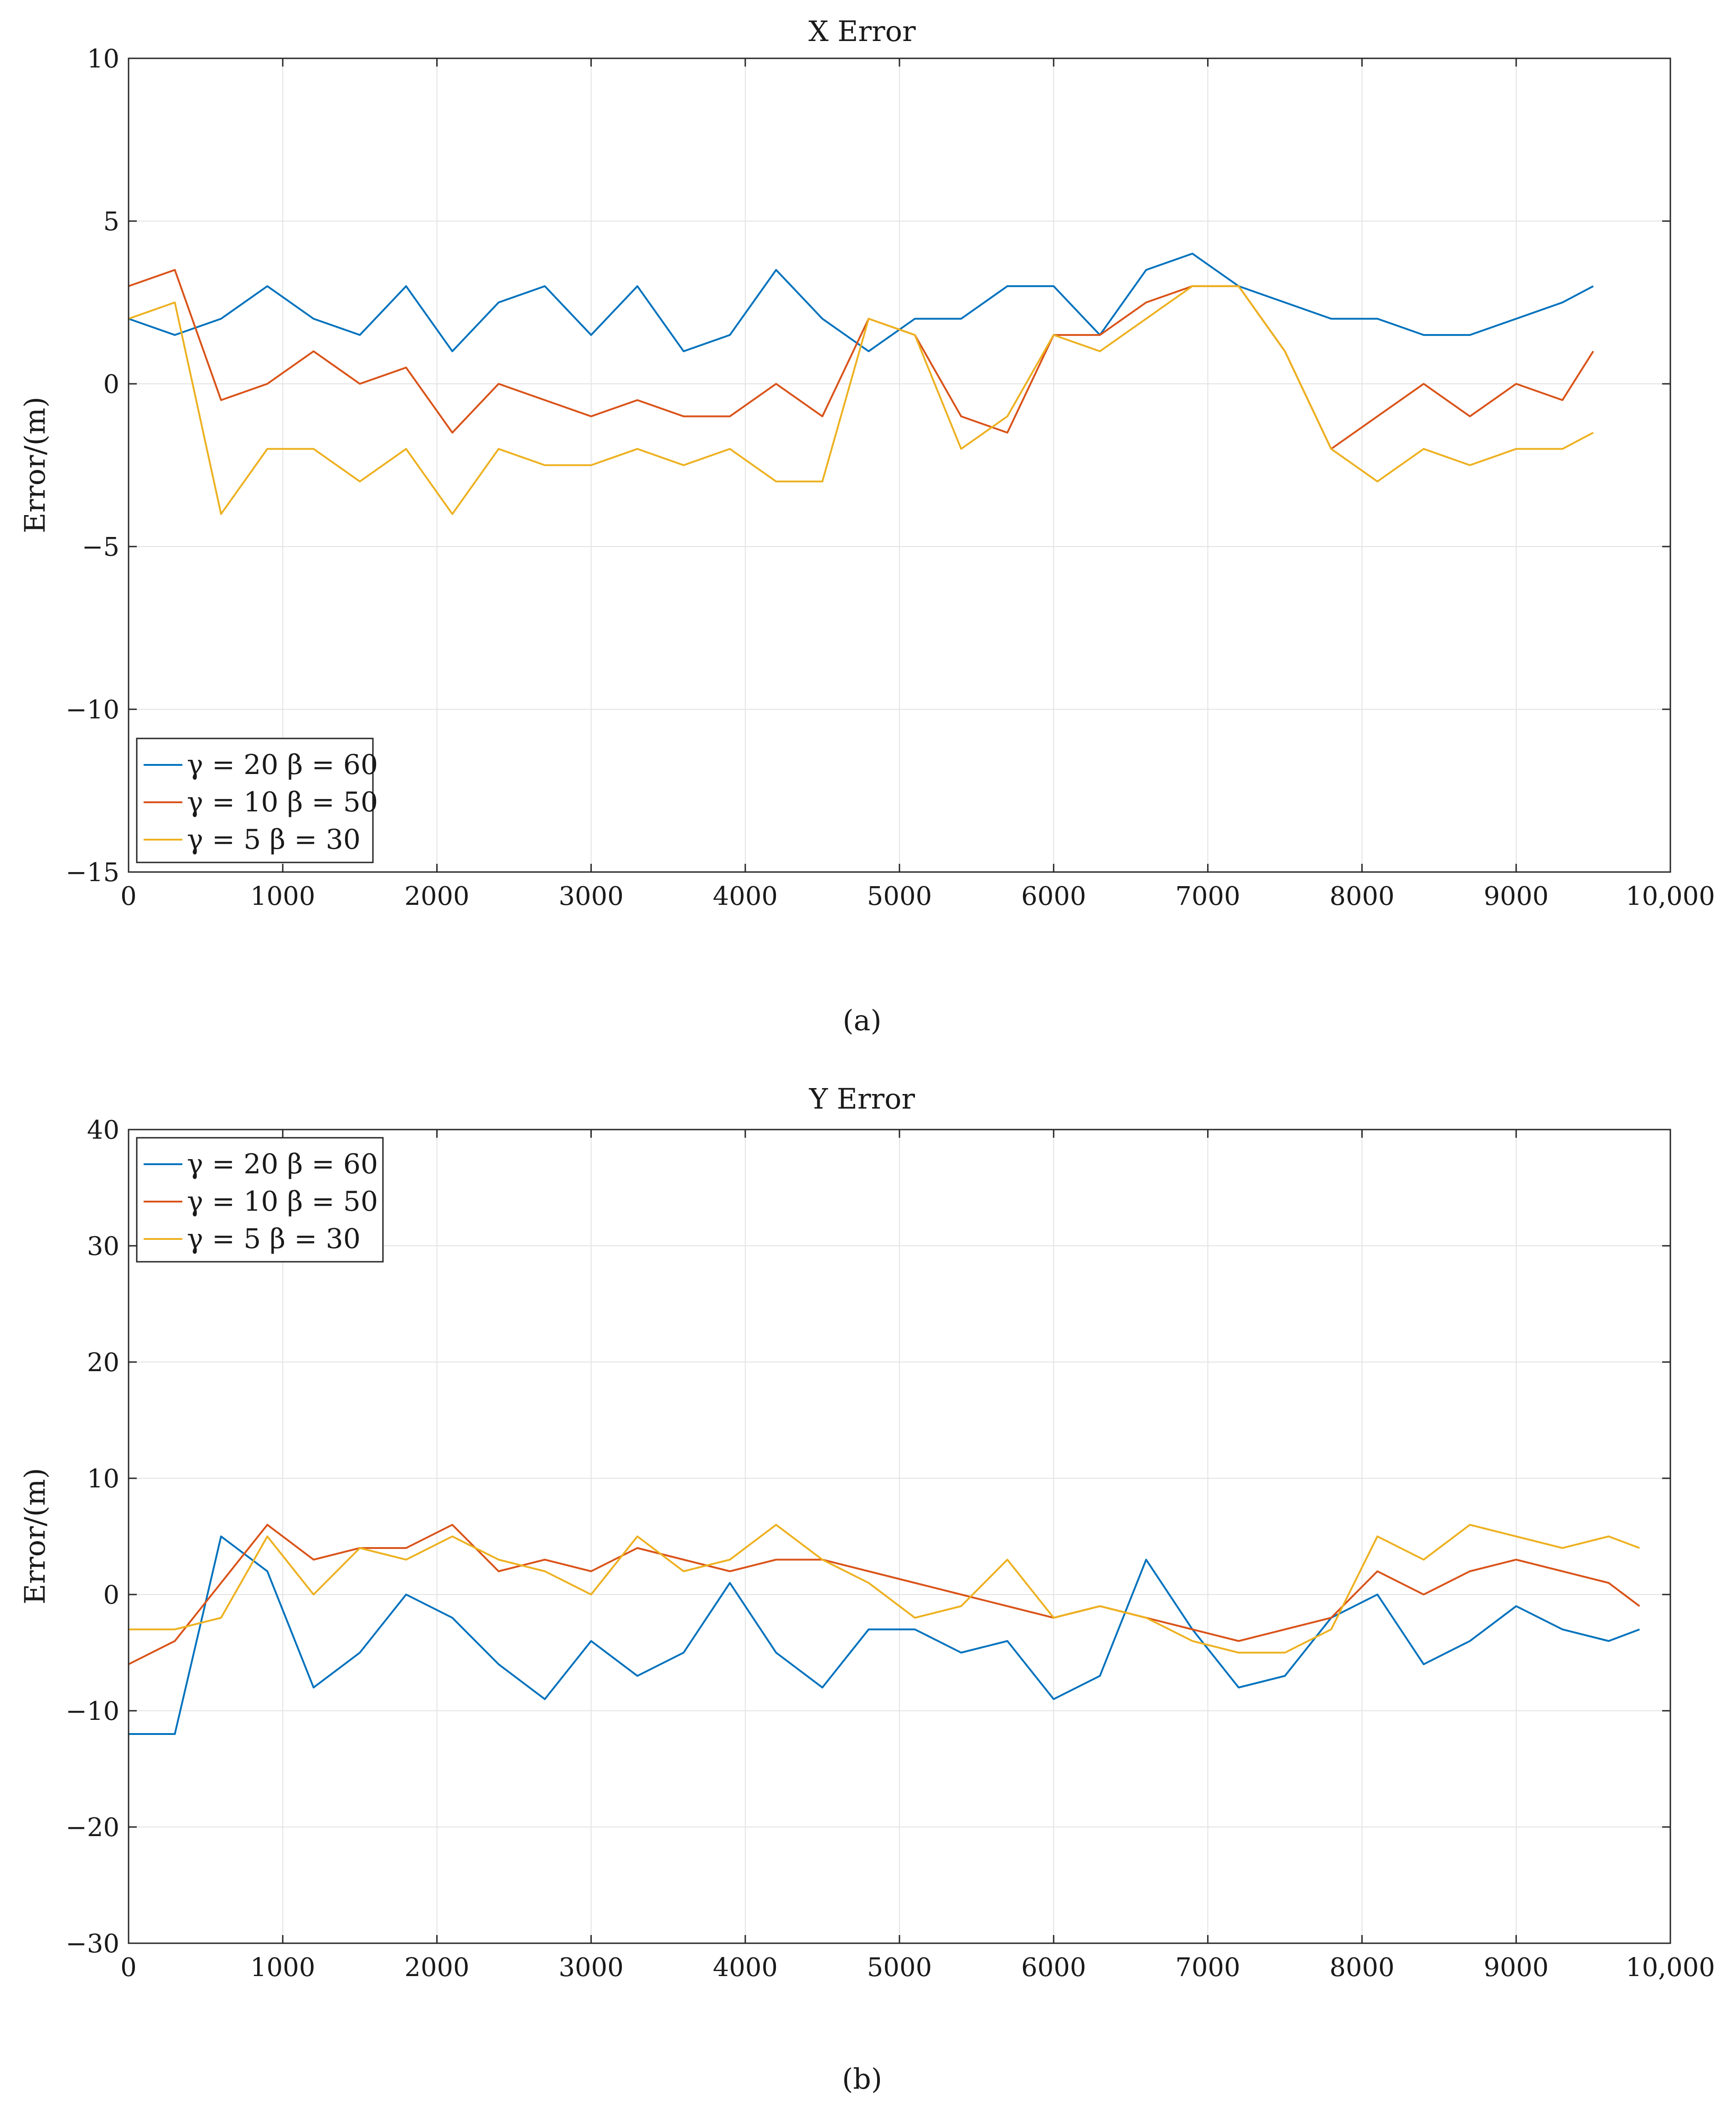 Image resolution: width=1736 pixels, height=2116 pixels. I want to click on chart-title: Y Error, so click(862, 1098).